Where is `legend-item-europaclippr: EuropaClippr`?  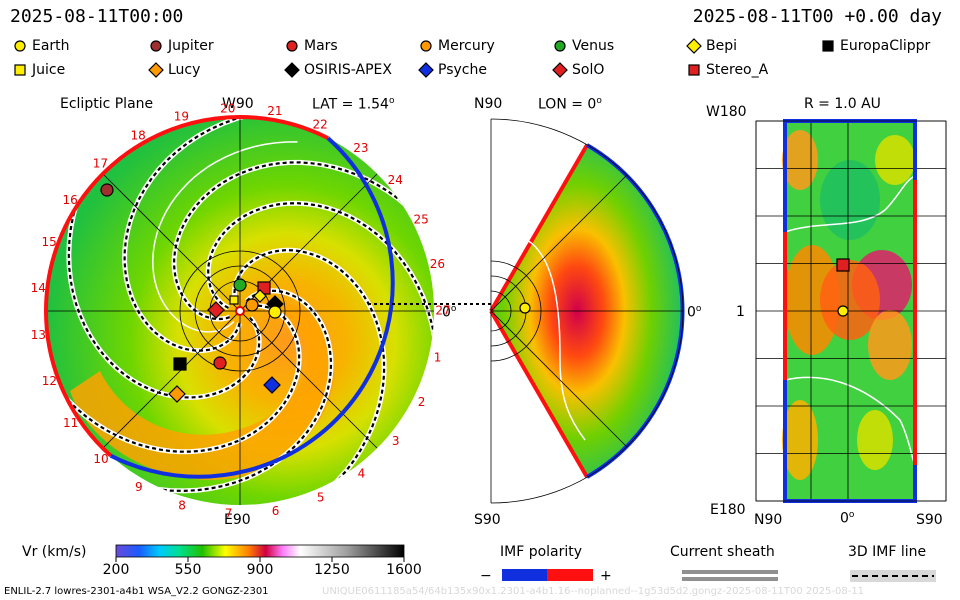 legend-item-europaclippr: EuropaClippr is located at coordinates (875, 46).